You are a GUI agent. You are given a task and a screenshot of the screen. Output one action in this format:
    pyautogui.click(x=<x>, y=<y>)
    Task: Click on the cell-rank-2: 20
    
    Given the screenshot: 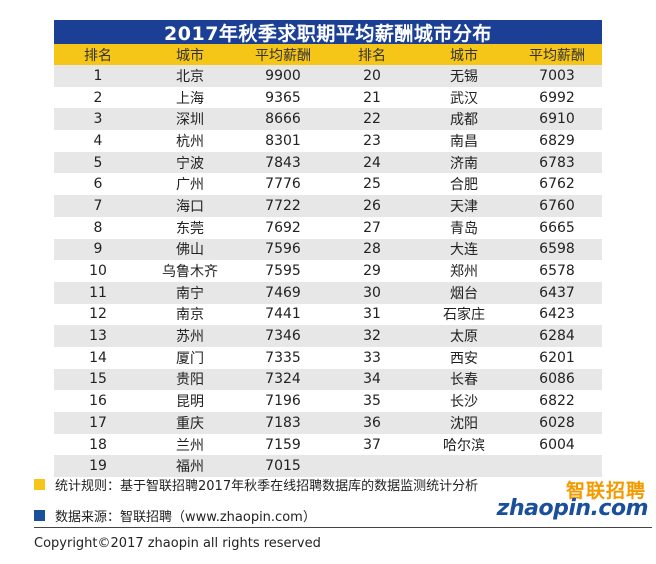 What is the action you would take?
    pyautogui.click(x=372, y=75)
    